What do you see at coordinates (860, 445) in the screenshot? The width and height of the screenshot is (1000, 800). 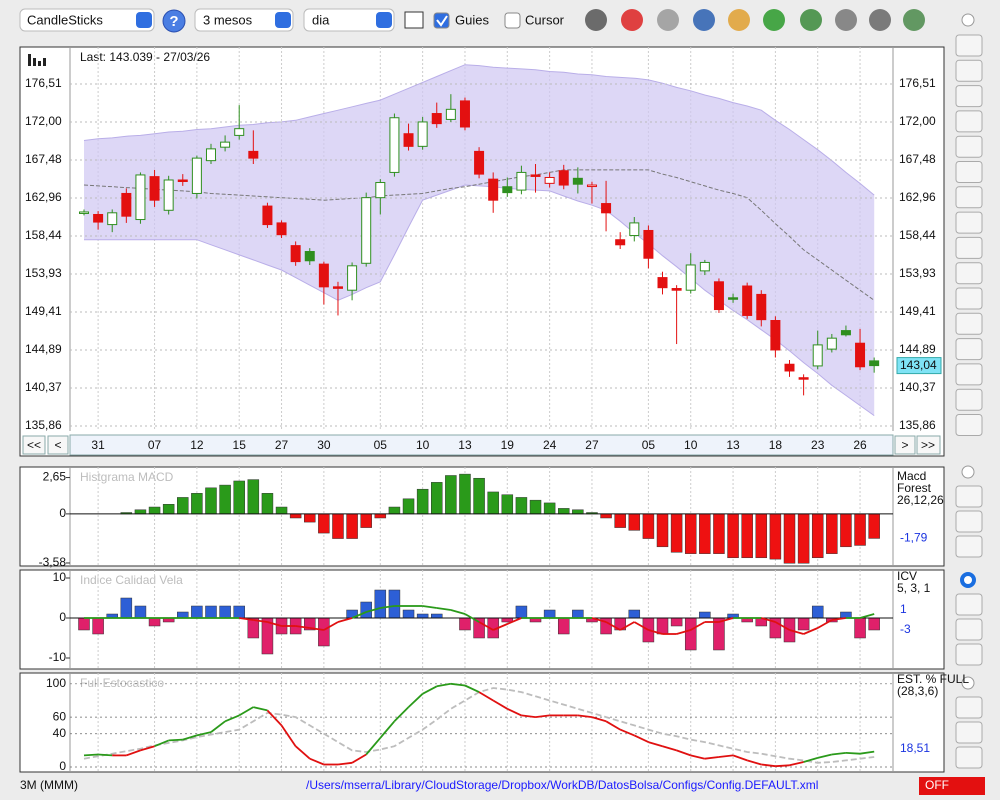 I see `x-tick-label: 26` at bounding box center [860, 445].